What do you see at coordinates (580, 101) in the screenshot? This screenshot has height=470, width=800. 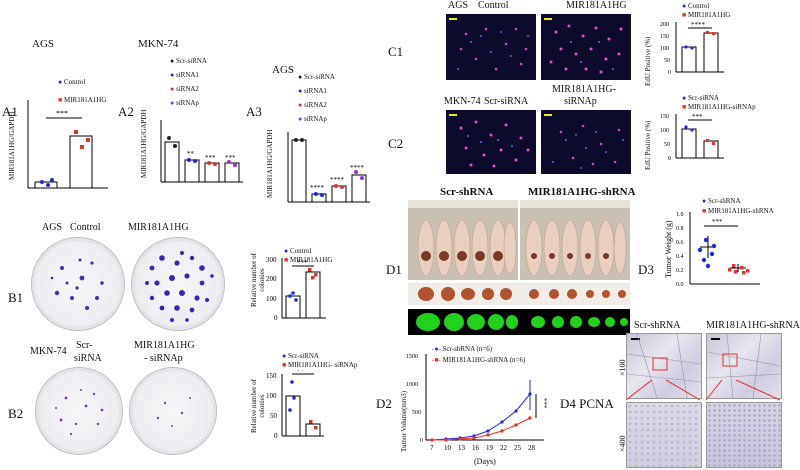 I see `c2-cond-mir-b: siRNAp` at bounding box center [580, 101].